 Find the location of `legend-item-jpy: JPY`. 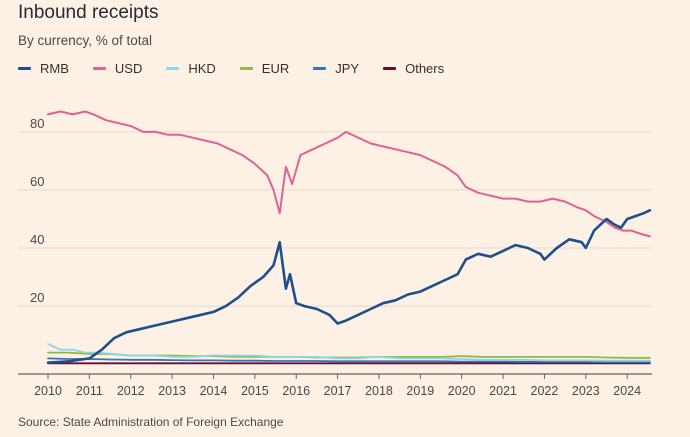

legend-item-jpy: JPY is located at coordinates (336, 68).